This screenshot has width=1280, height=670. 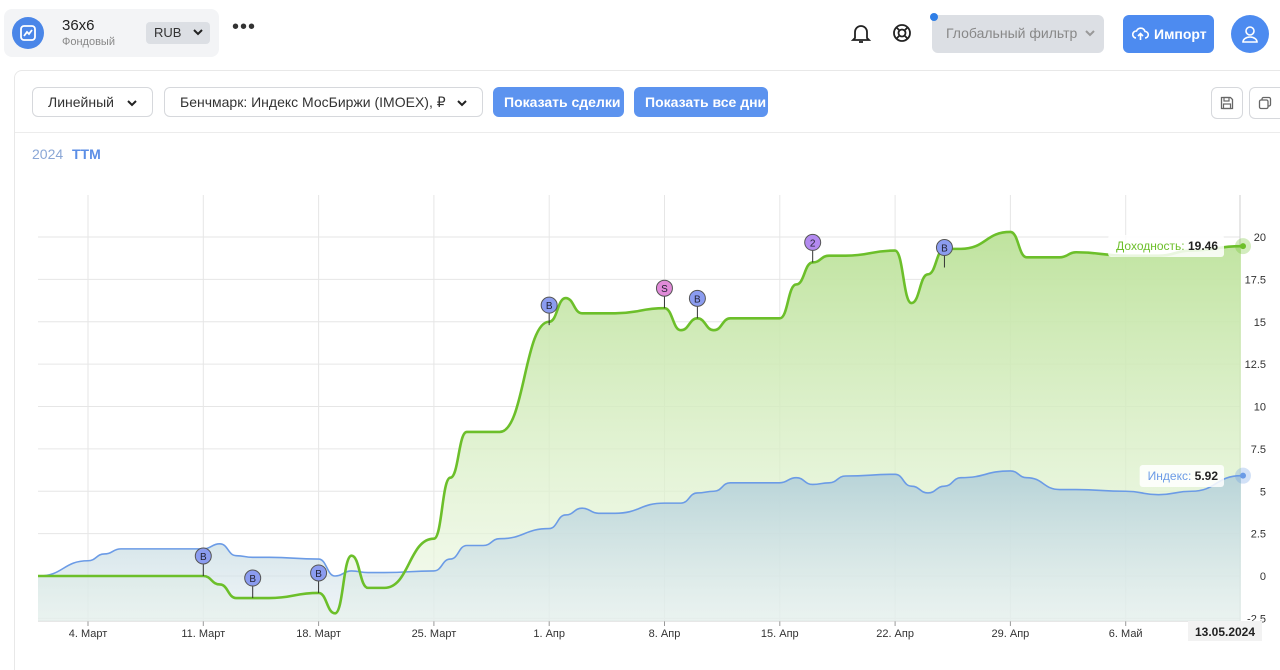 What do you see at coordinates (313, 102) in the screenshot?
I see `benchmark-label: Бенчмарк: Индекс МосБиржи (IMOEX), ₽` at bounding box center [313, 102].